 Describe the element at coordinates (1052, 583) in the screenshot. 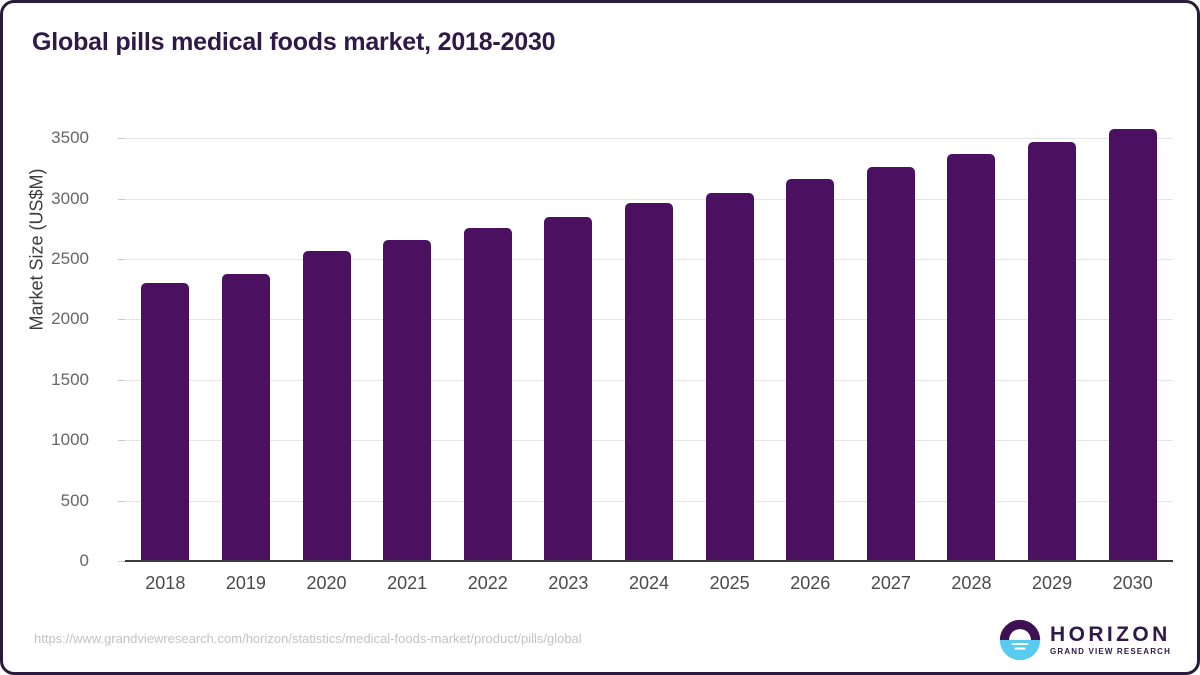

I see `x-axis-tick-label: 2029` at that location.